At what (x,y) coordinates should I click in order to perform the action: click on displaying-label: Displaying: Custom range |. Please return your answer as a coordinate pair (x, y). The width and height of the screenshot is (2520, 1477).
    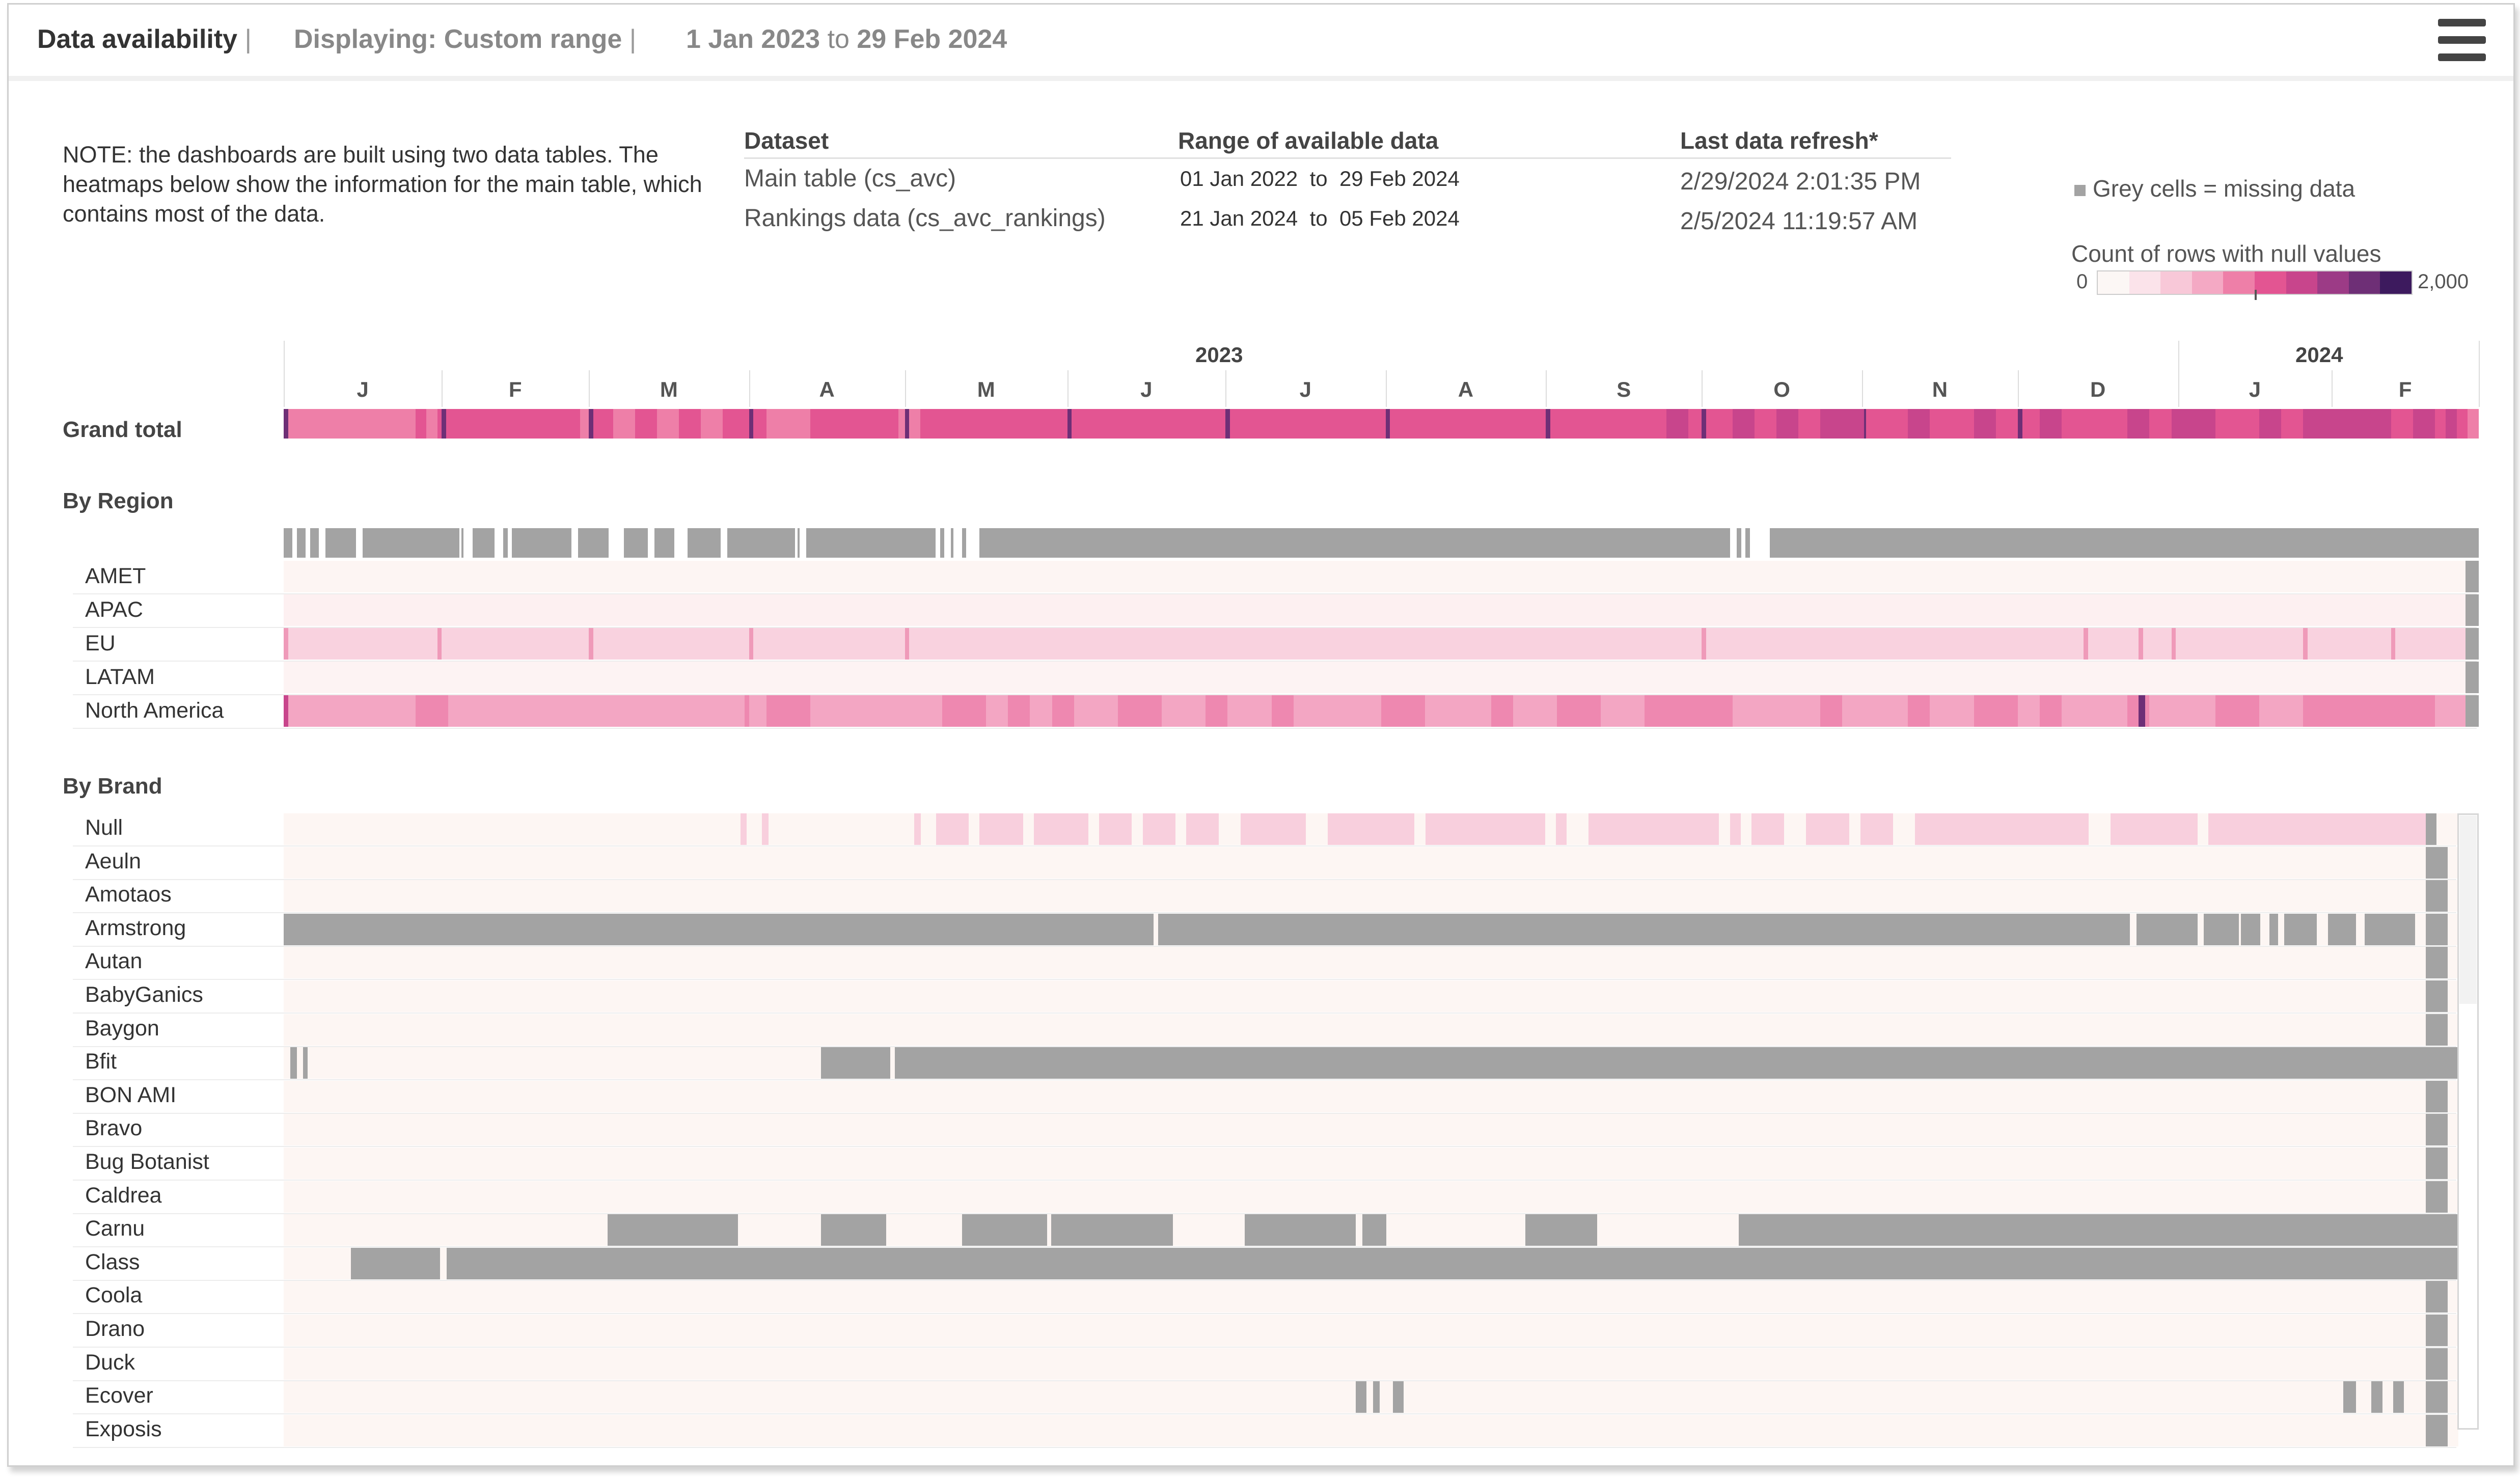
    Looking at the image, I should click on (465, 39).